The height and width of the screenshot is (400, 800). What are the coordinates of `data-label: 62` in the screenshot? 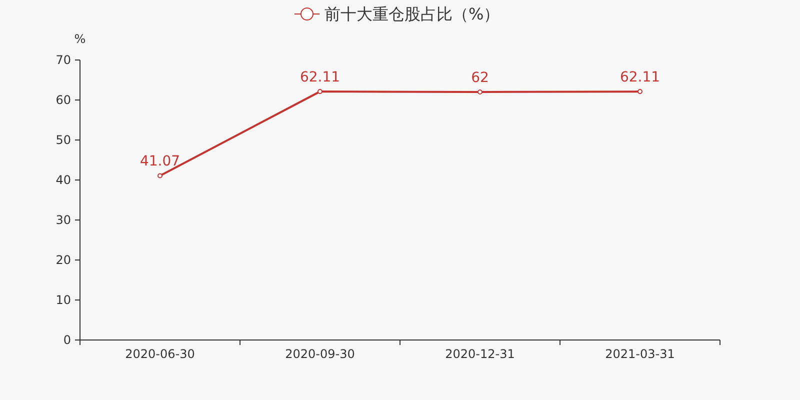 It's located at (480, 78).